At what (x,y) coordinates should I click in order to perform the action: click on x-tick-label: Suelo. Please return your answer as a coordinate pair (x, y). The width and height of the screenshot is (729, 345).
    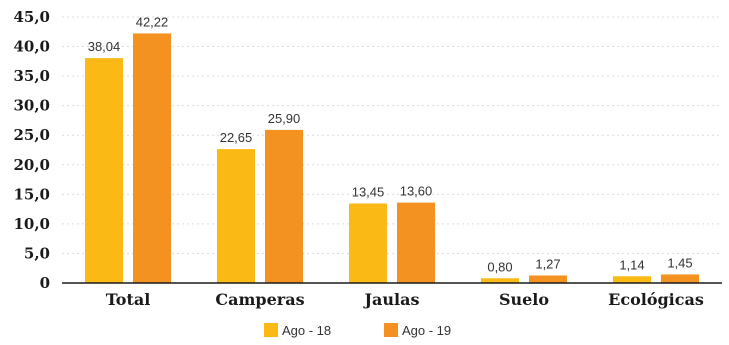
    Looking at the image, I should click on (524, 299).